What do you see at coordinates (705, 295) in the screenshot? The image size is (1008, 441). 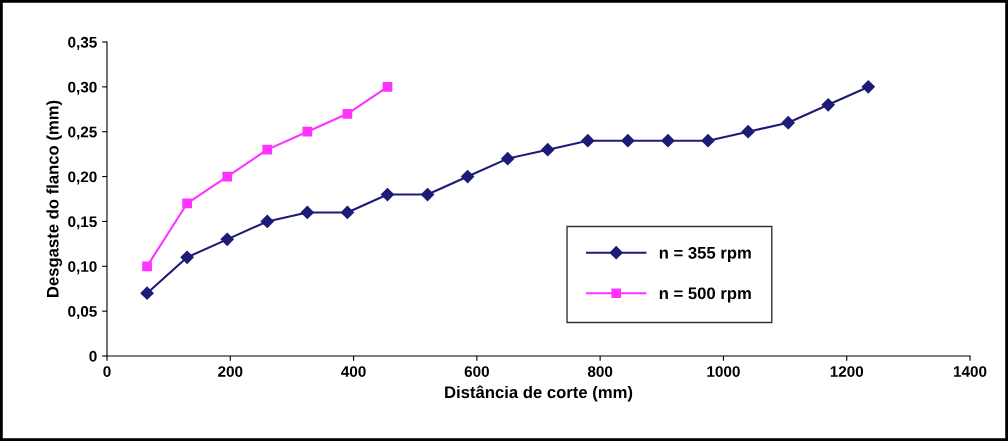 I see `legend-label: n = 500 rpm` at bounding box center [705, 295].